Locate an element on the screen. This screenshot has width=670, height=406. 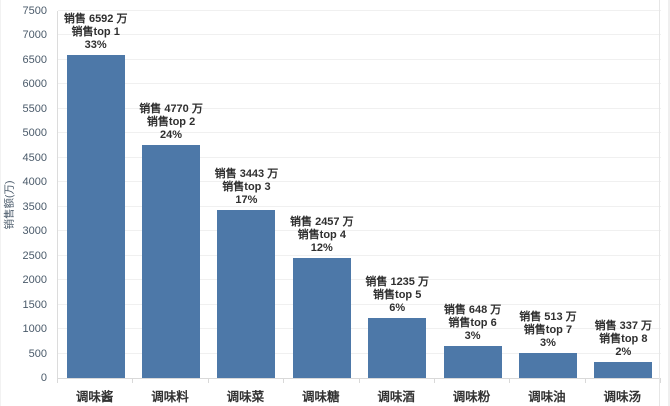
category-label: 调味菜 is located at coordinates (245, 397).